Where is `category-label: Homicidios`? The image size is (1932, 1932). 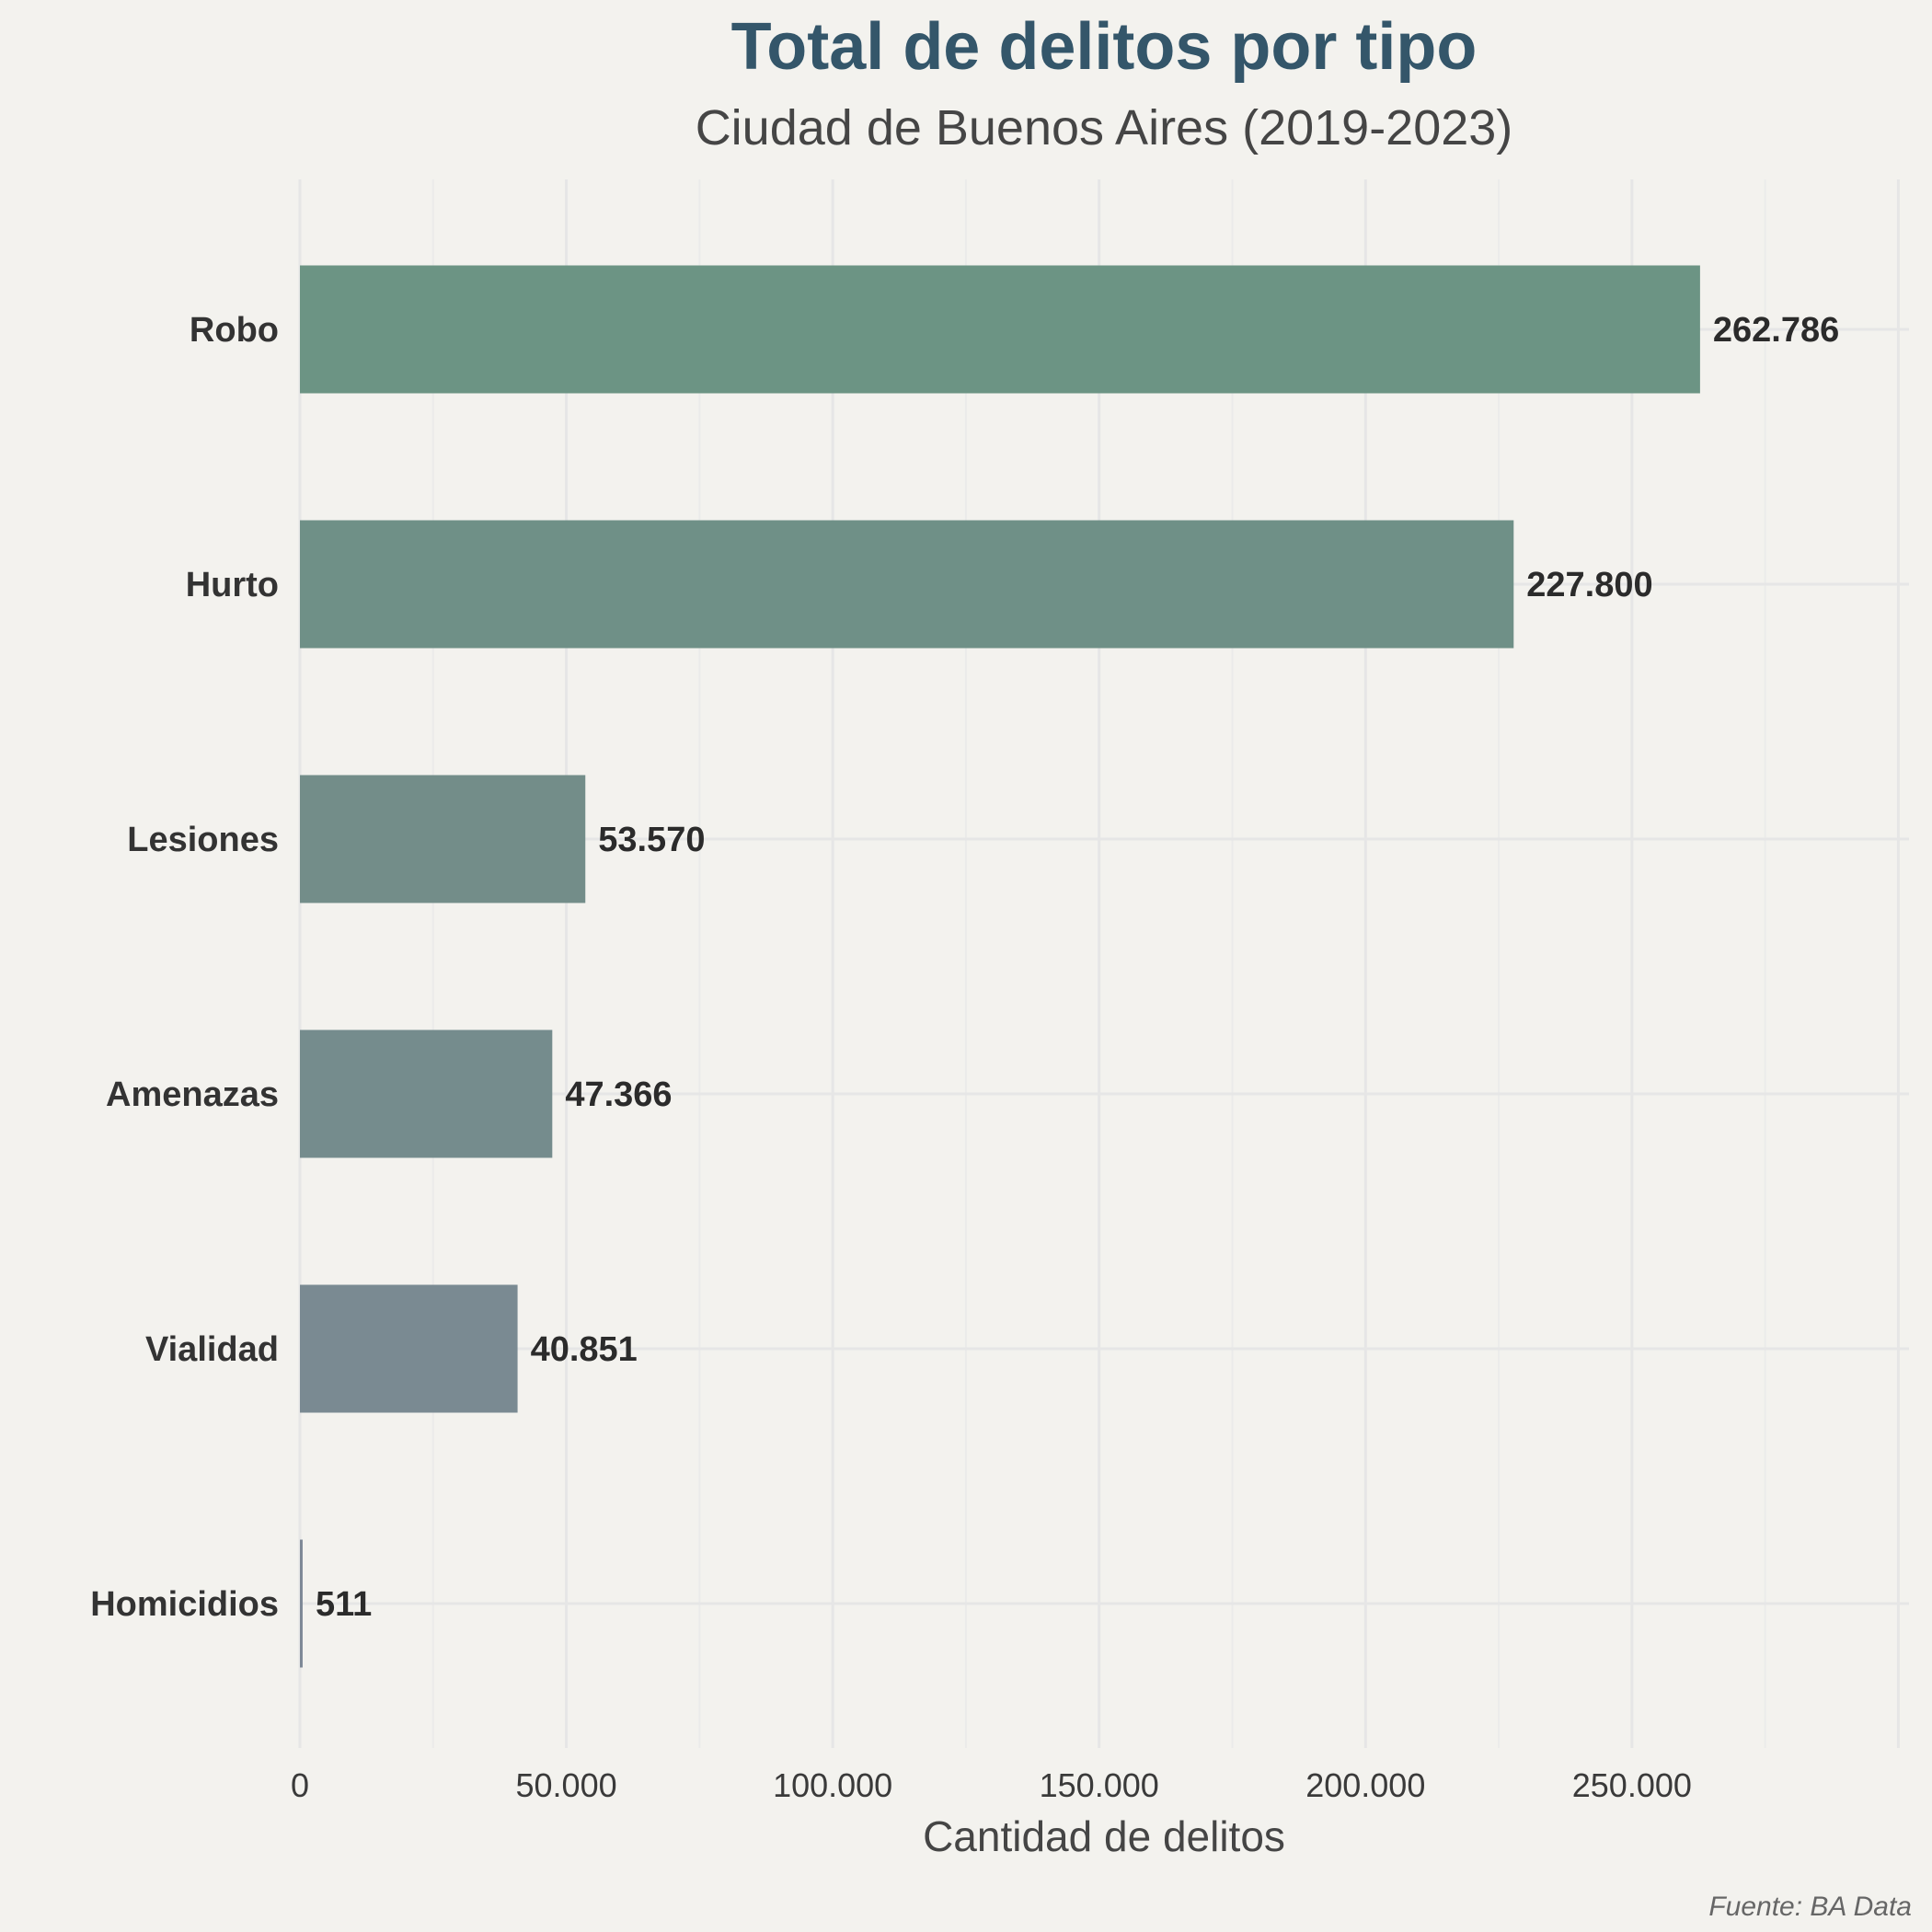 category-label: Homicidios is located at coordinates (184, 1604).